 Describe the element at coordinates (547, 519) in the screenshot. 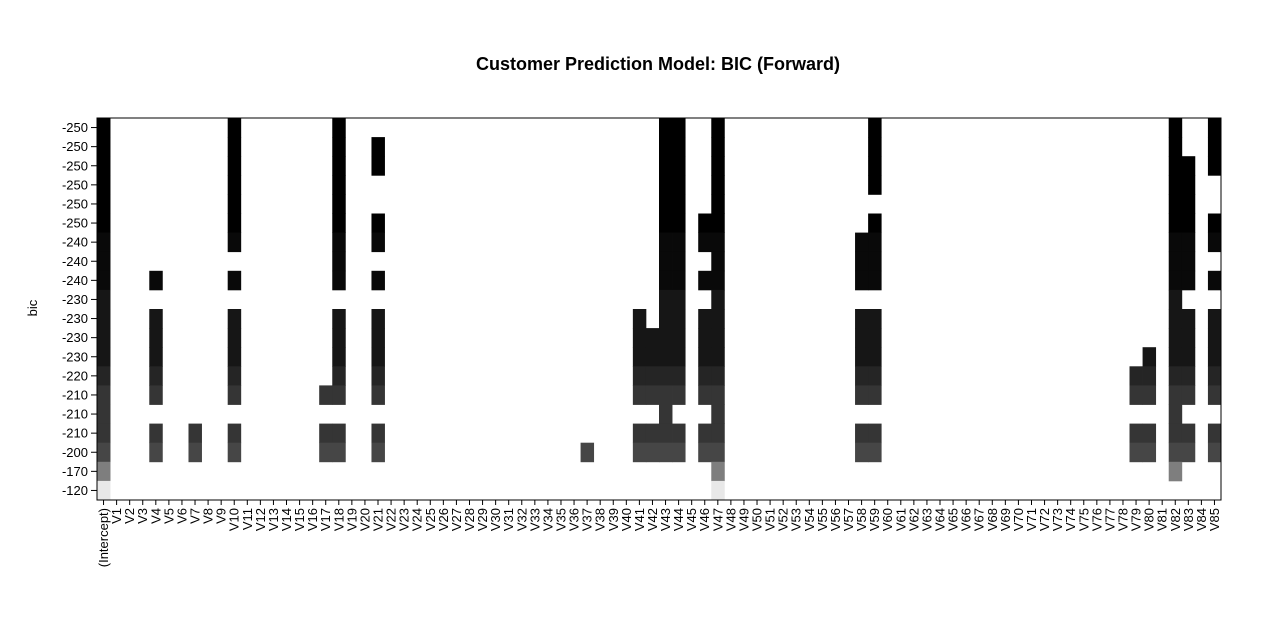

I see `x-tick-label: V34` at that location.